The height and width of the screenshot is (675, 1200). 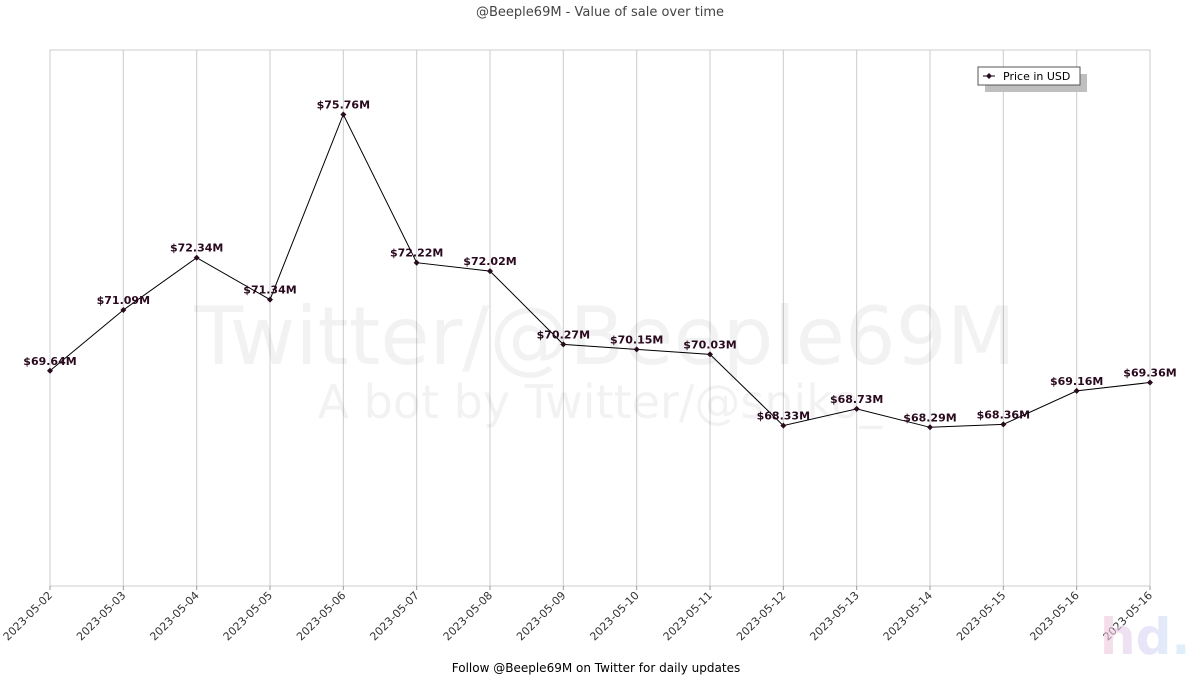 I want to click on data-label: $68.73M, so click(x=856, y=399).